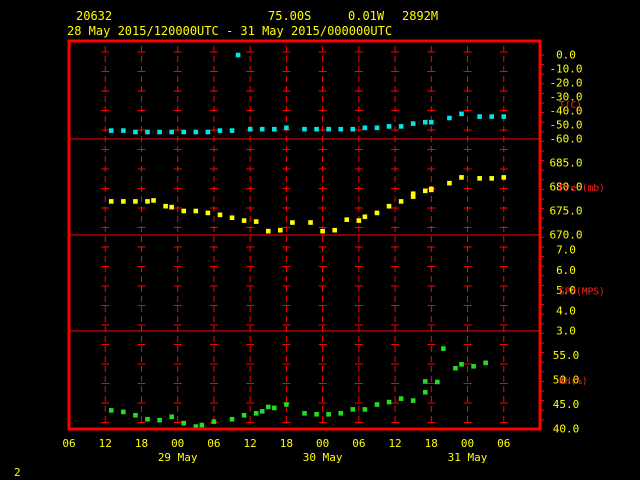  What do you see at coordinates (566, 331) in the screenshot?
I see `y-tick-label: 3.0` at bounding box center [566, 331].